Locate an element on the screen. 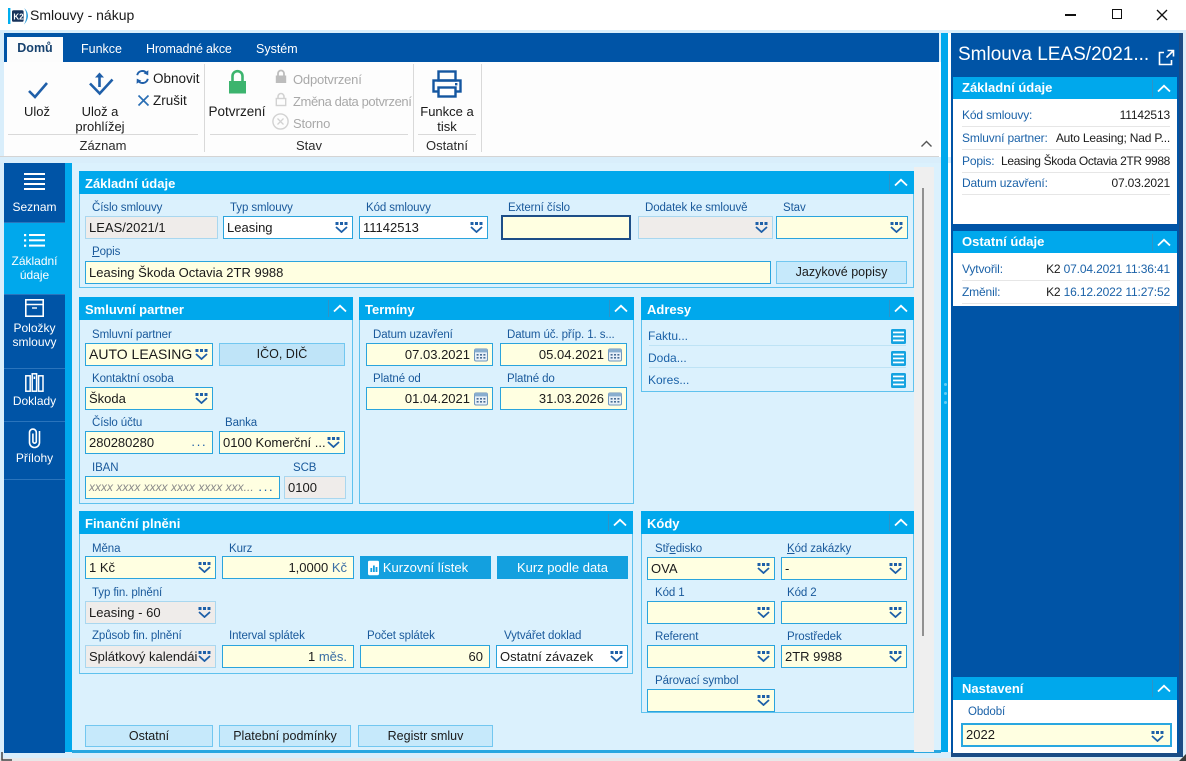 The width and height of the screenshot is (1186, 761). svg-text: K2 is located at coordinates (18, 16).